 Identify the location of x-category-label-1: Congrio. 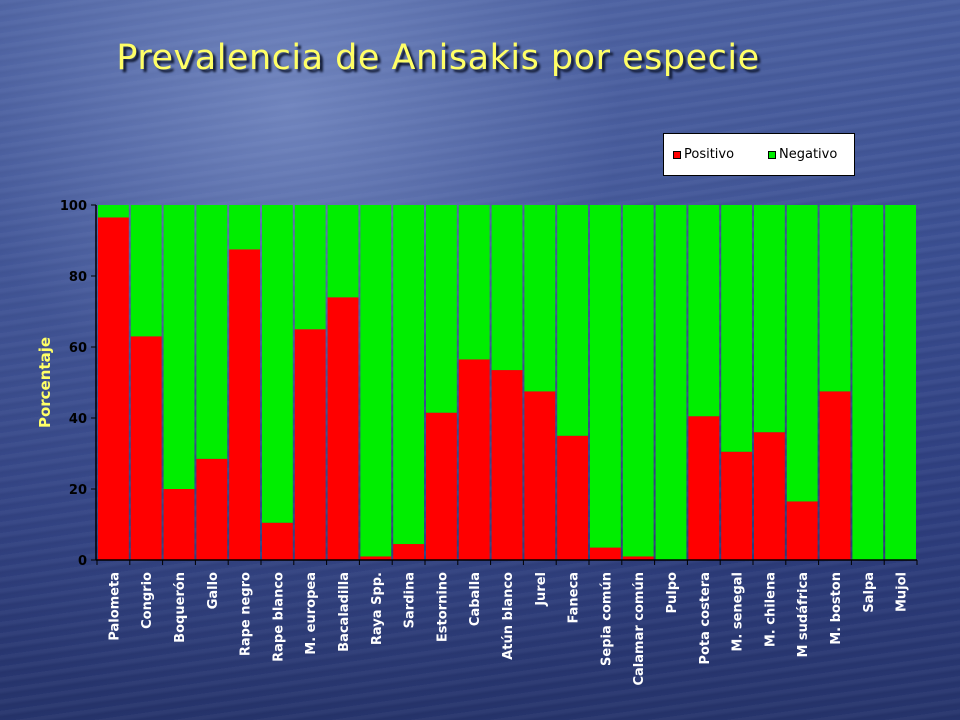
(147, 600).